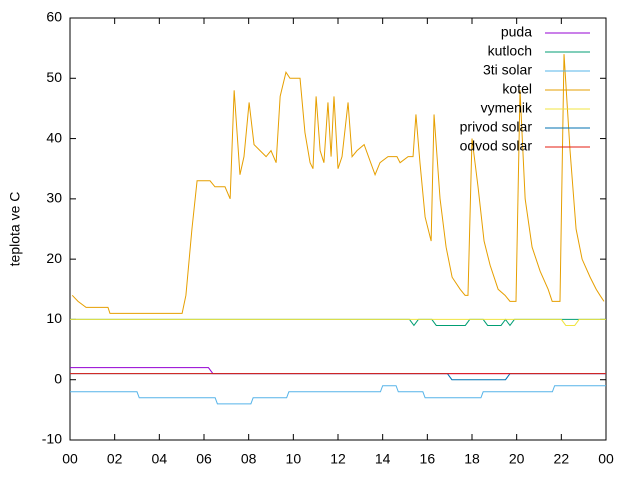 The width and height of the screenshot is (640, 480). I want to click on legend-label: 3ti solar, so click(507, 70).